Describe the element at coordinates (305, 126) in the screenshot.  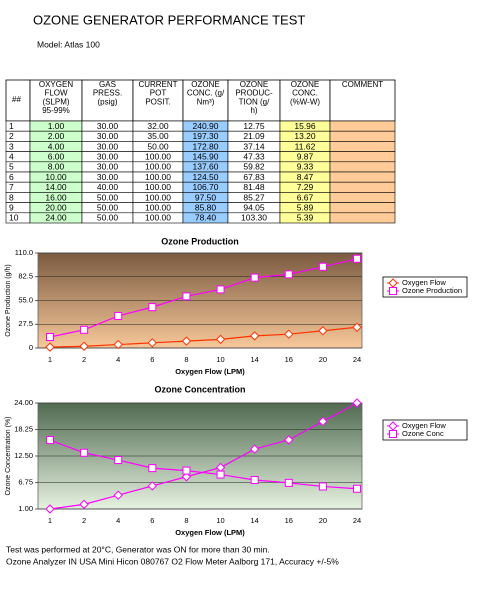
I see `cell-text: 15.96` at that location.